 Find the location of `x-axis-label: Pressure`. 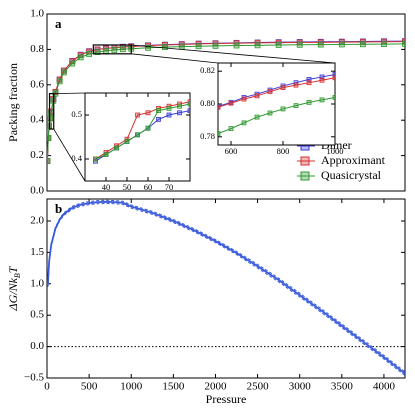

x-axis-label: Pressure is located at coordinates (226, 399).